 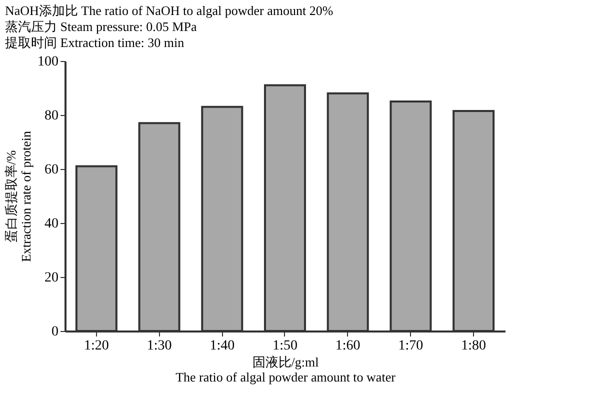 What do you see at coordinates (285, 346) in the screenshot?
I see `x-tick-label: 1:50` at bounding box center [285, 346].